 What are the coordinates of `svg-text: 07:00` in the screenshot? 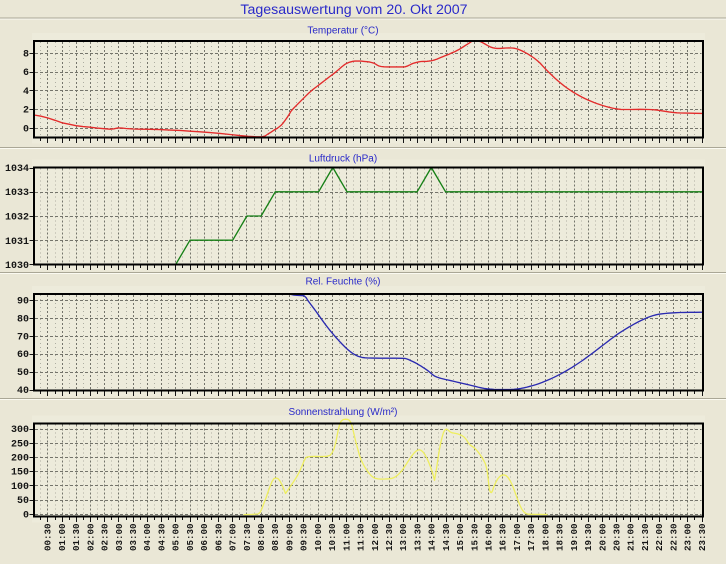 It's located at (233, 537).